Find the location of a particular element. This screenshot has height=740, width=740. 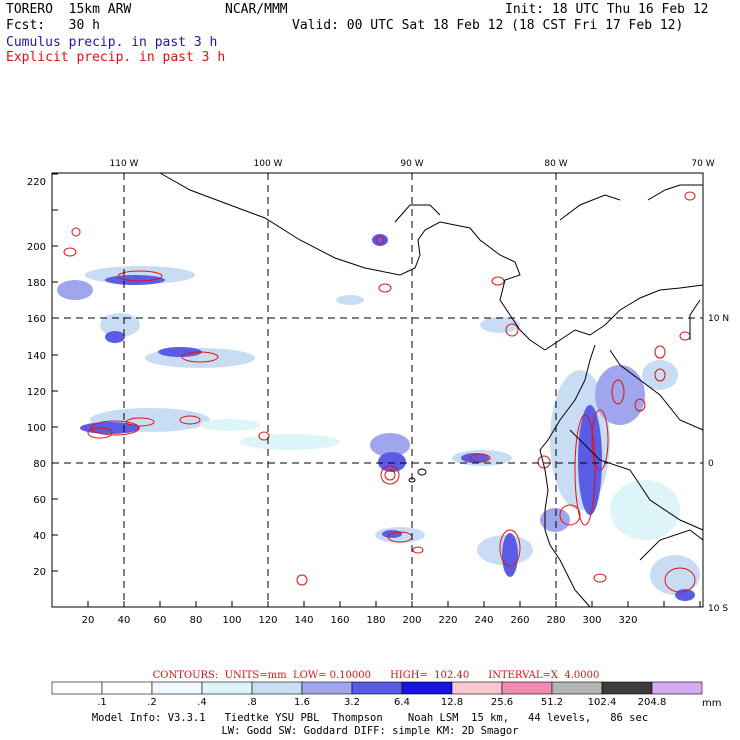

lon-label-110w: 110 W is located at coordinates (124, 164).